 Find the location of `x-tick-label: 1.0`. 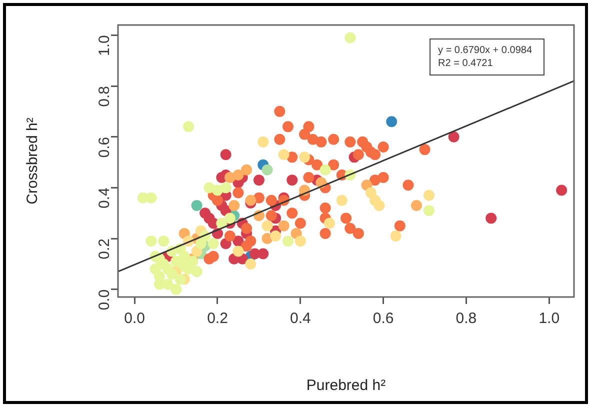

x-tick-label: 1.0 is located at coordinates (549, 319).